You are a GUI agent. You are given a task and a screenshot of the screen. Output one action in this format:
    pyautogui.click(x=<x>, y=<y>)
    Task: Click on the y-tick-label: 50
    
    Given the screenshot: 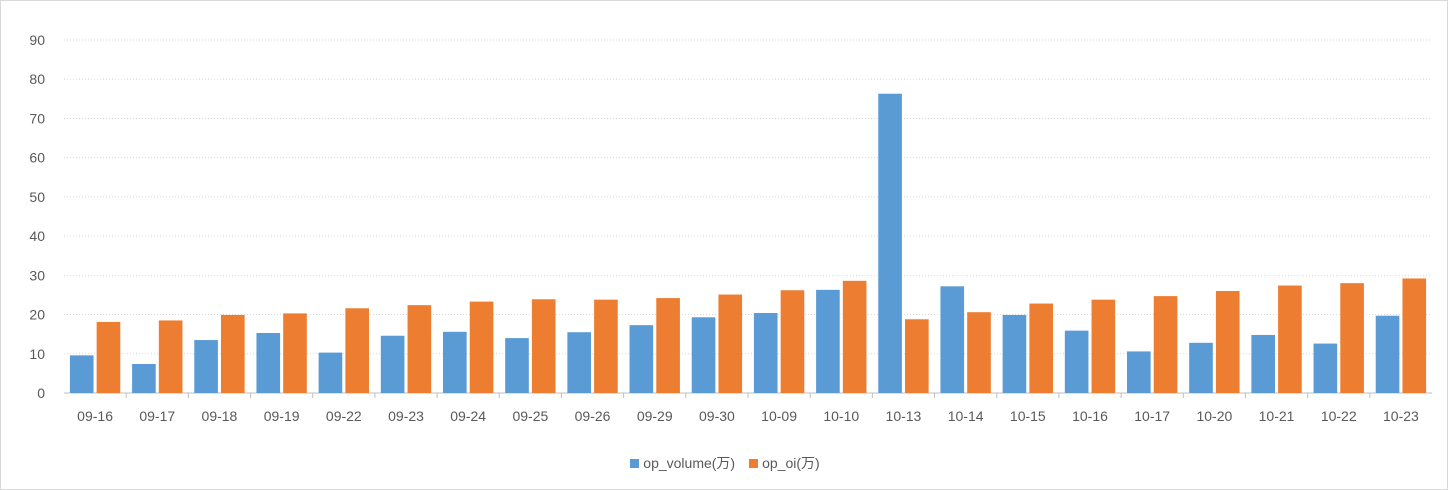 What is the action you would take?
    pyautogui.click(x=37, y=197)
    